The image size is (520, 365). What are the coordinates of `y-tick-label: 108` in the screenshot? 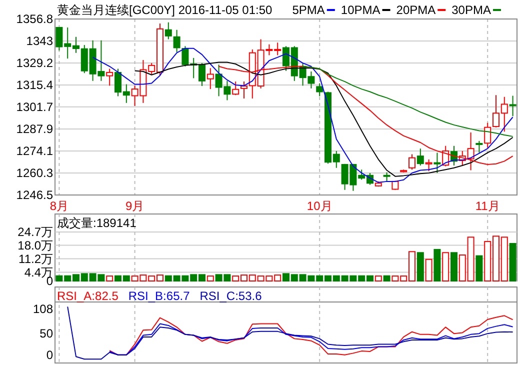 It's located at (43, 309).